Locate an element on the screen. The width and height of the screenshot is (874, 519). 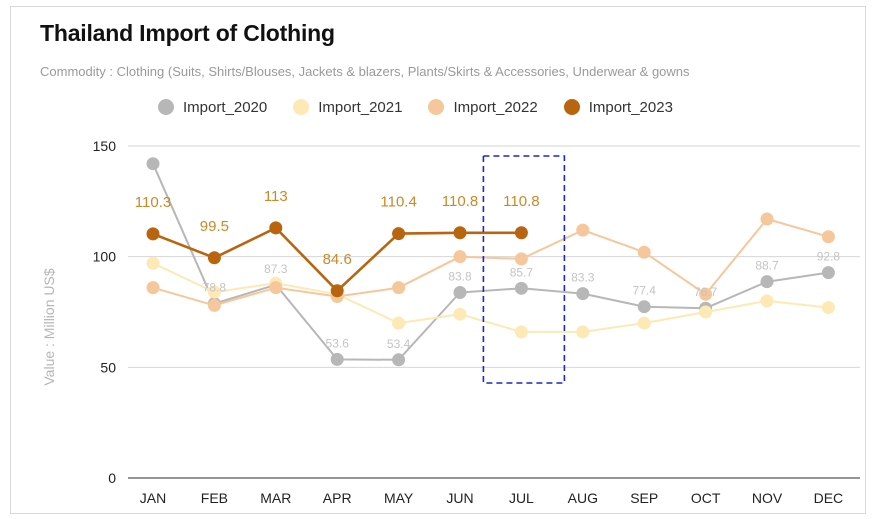
data-label-import-2020: 92.8 is located at coordinates (829, 257).